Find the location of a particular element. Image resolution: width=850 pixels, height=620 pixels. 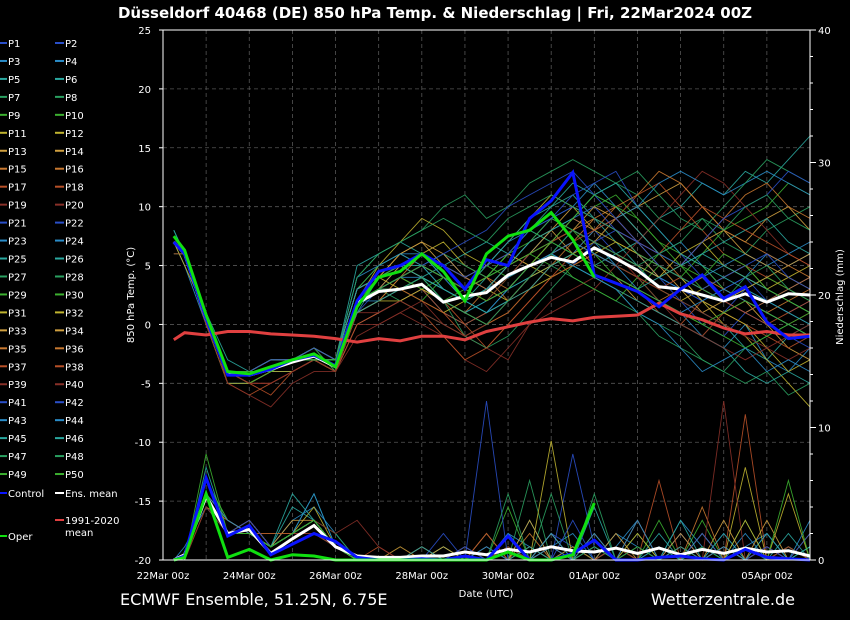

legend-label: Oper is located at coordinates (20, 537).